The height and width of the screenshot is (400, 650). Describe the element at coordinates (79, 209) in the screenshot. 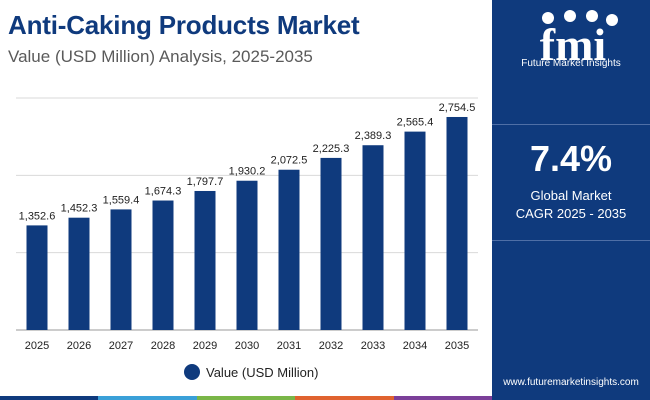

I see `data-label-2026: 1,452.3` at that location.